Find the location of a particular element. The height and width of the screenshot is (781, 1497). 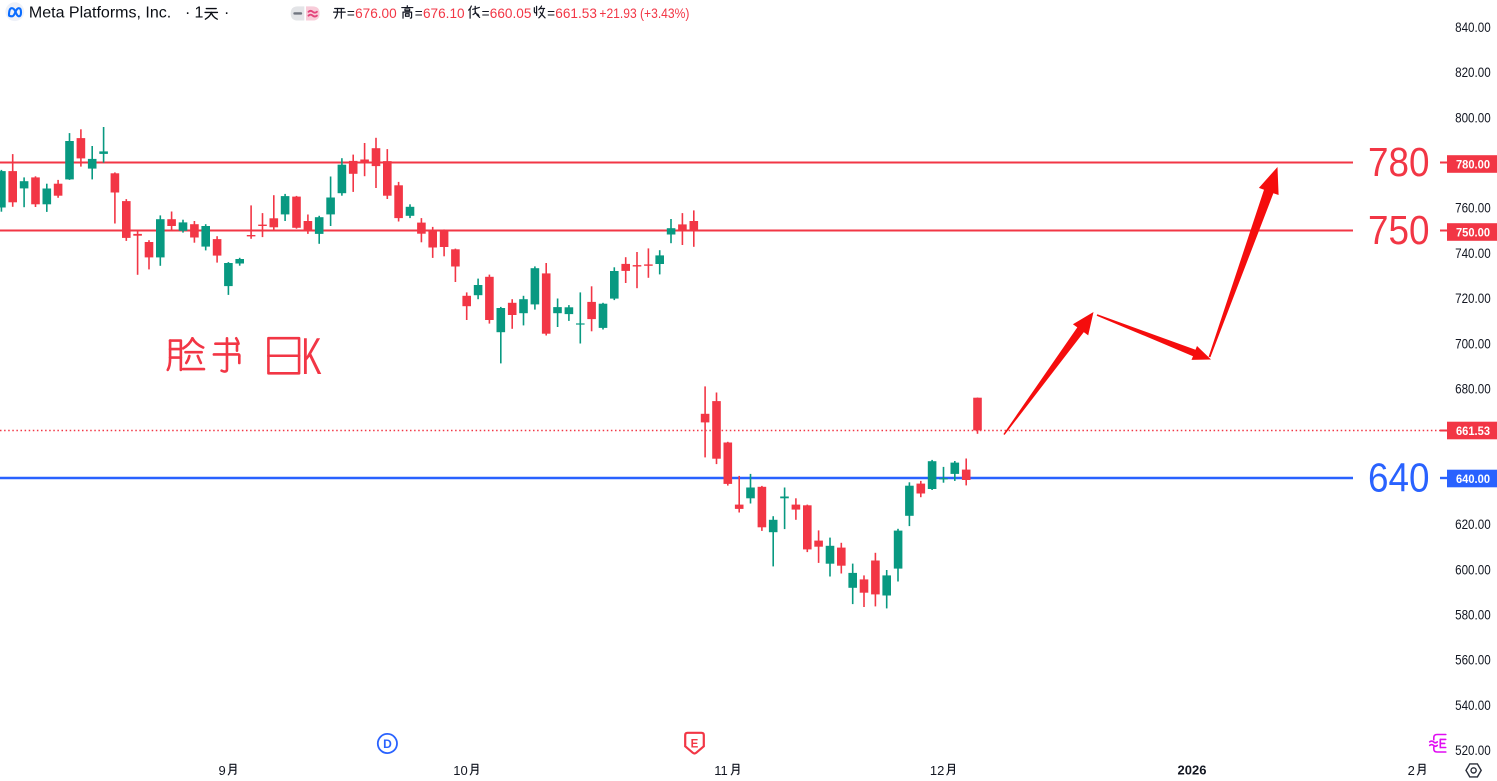

svg-text: 760.00 is located at coordinates (1473, 208).